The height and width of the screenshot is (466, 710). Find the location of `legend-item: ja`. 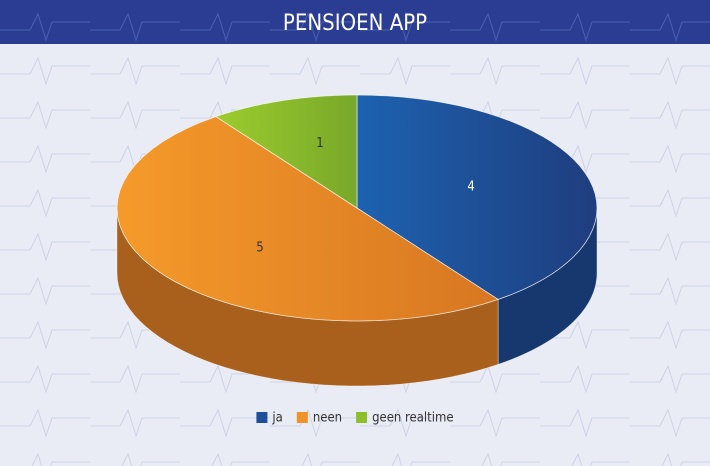

legend-item: ja is located at coordinates (269, 418).